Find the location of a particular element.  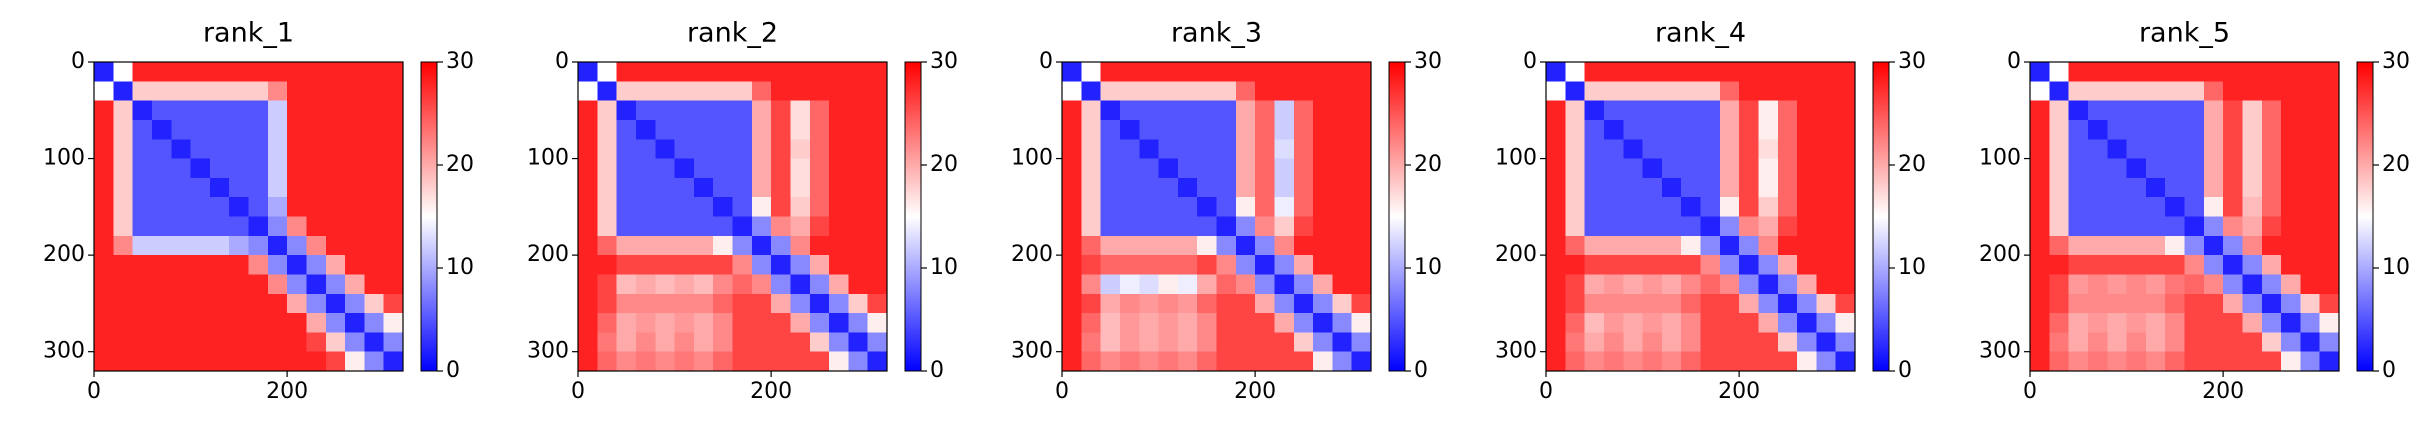

chart-title: rank_3 is located at coordinates (1216, 33).